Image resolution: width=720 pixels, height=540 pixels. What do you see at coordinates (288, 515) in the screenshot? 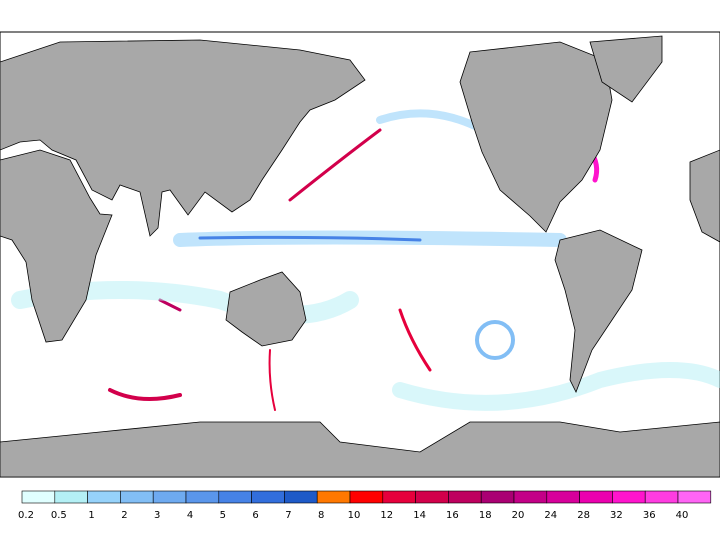
I see `colorbar-label: 7` at bounding box center [288, 515].